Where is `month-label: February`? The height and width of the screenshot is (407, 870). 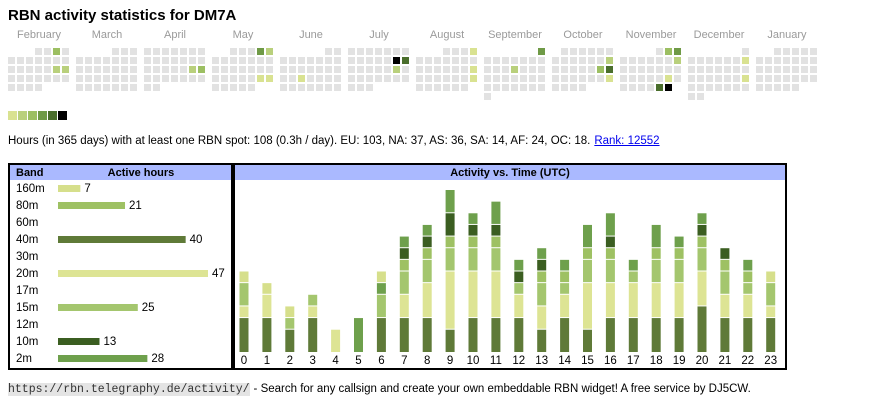 month-label: February is located at coordinates (39, 35).